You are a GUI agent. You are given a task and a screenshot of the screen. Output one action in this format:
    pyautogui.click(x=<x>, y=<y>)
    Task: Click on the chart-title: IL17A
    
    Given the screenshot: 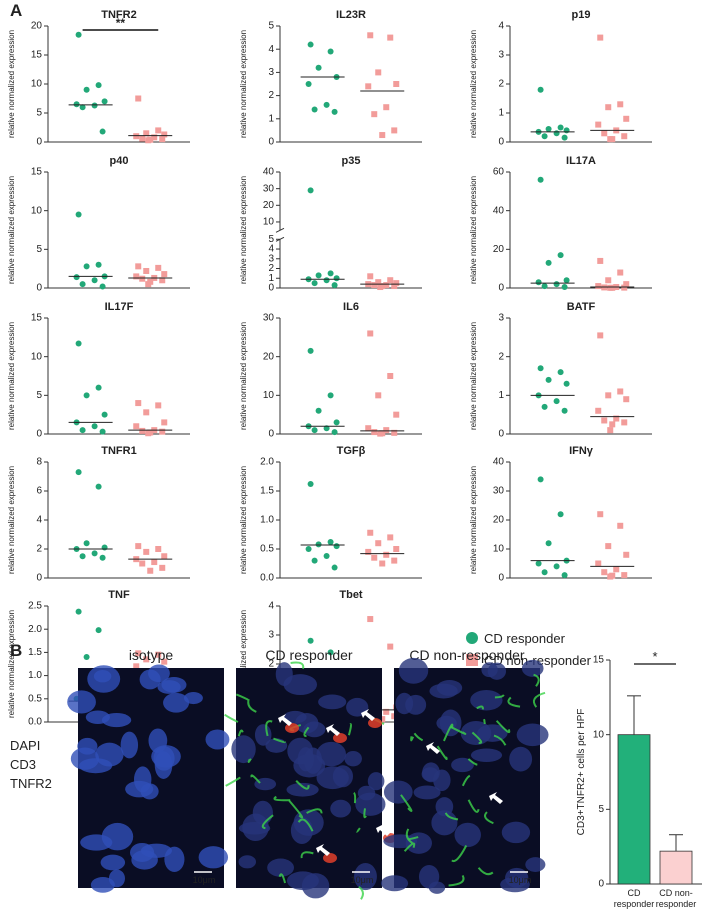 What is the action you would take?
    pyautogui.click(x=581, y=161)
    